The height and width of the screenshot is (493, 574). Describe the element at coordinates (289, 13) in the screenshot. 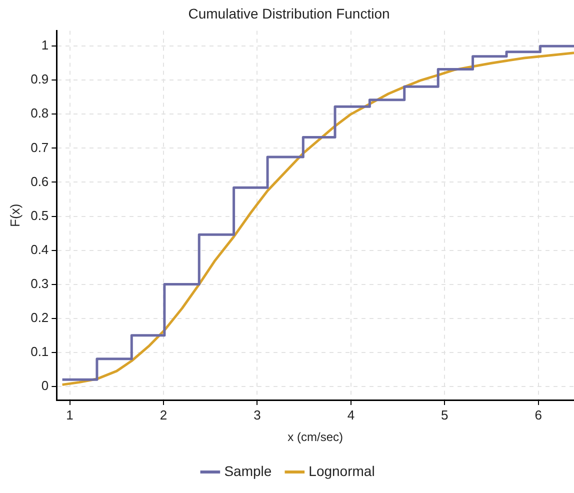

I see `chart-title: Cumulative Distribution Function` at that location.